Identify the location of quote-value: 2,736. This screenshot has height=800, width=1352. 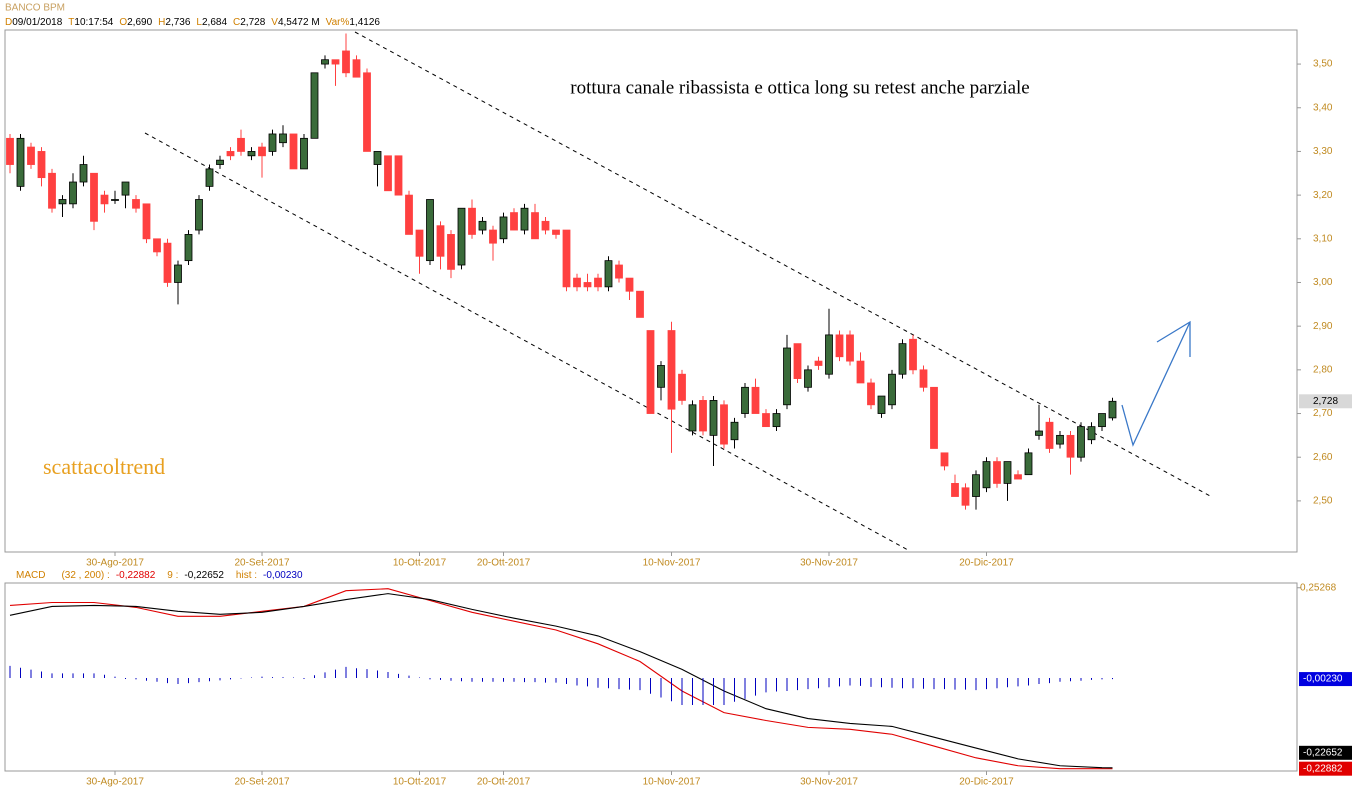
(177, 22).